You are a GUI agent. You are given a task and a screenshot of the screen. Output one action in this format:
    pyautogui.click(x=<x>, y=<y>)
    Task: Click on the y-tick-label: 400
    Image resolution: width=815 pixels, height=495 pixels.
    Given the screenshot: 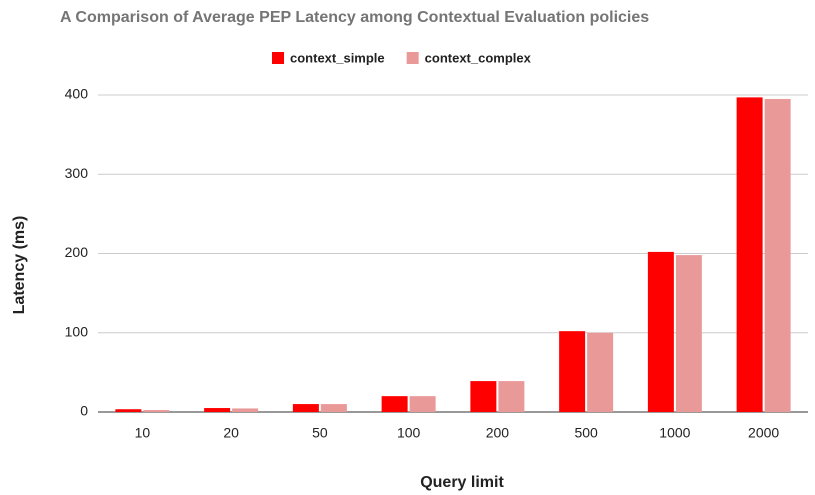 What is the action you would take?
    pyautogui.click(x=77, y=94)
    